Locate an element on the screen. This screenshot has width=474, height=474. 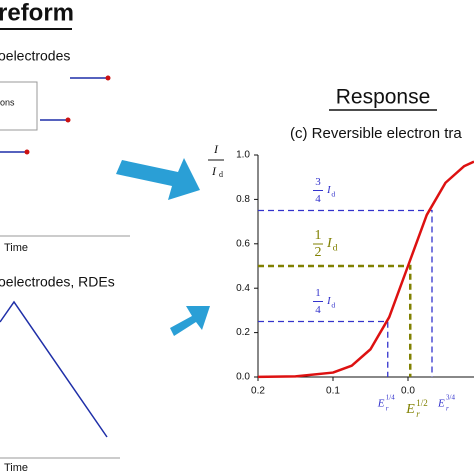
y-tick-label: 0.4 is located at coordinates (243, 288).